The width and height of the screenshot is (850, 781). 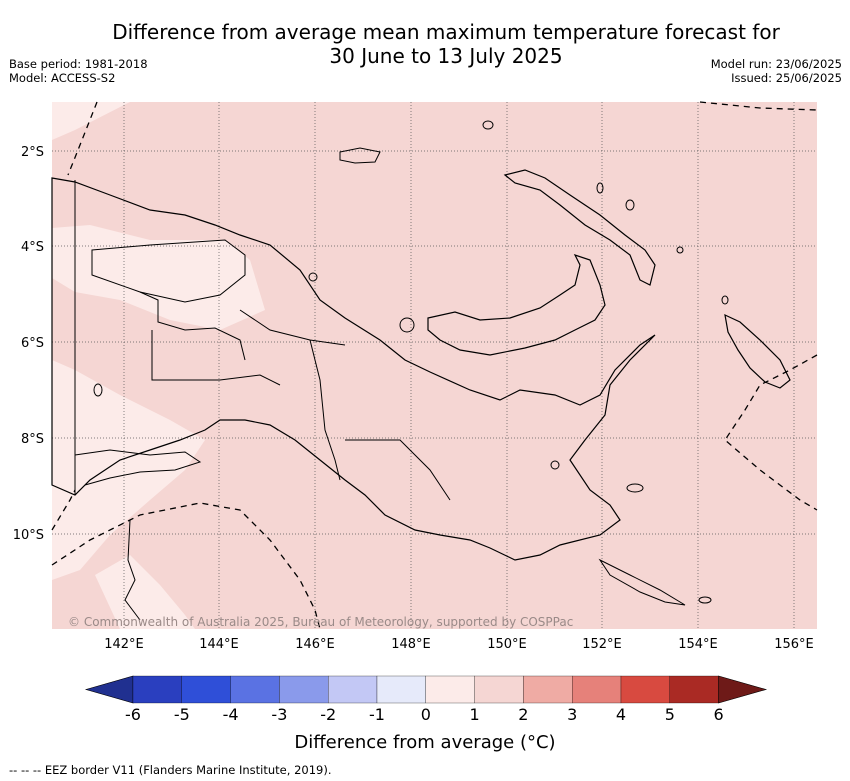 I want to click on colorbar-tick-label: 6, so click(x=719, y=714).